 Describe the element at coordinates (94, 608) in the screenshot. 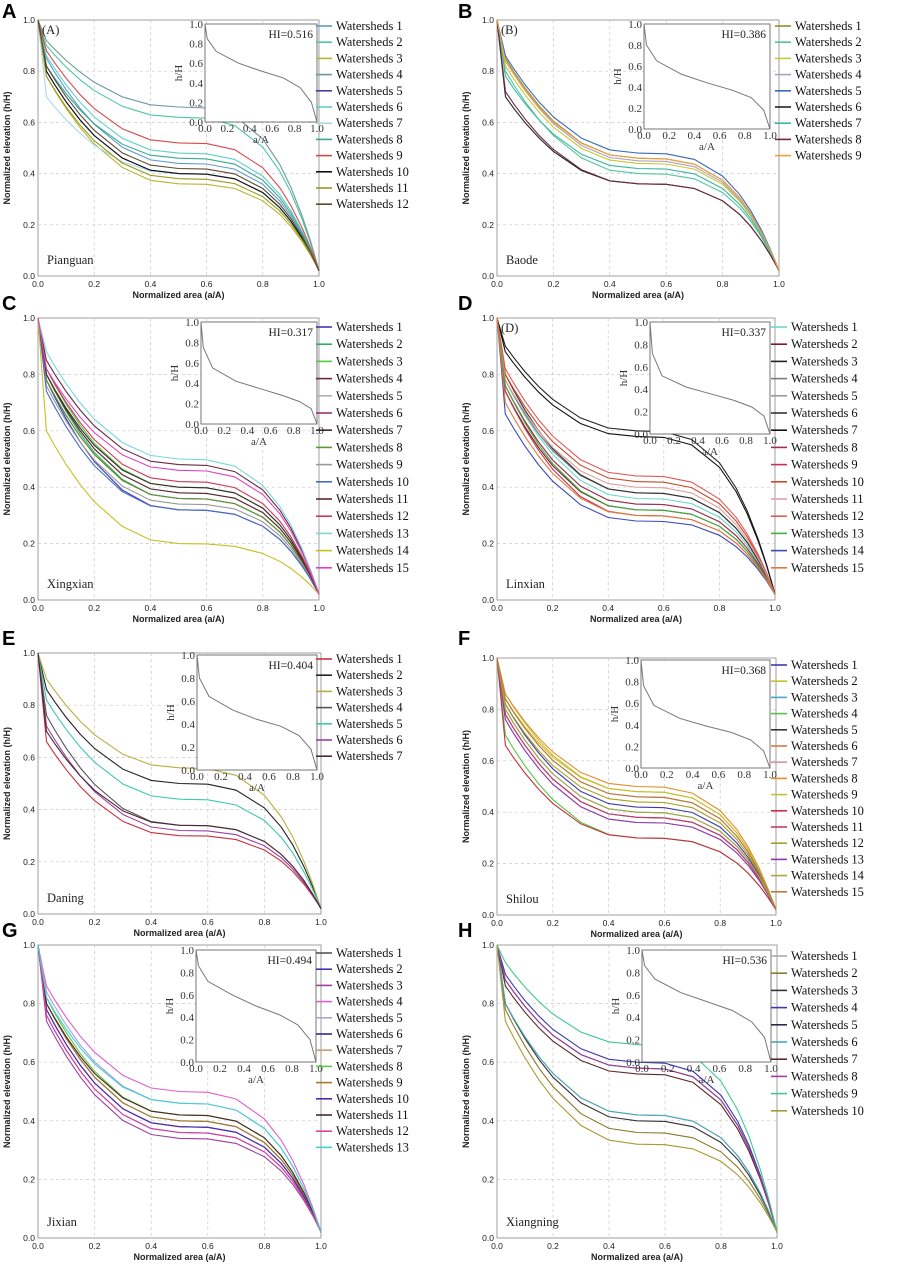

I see `x-tick-label: 0.2` at that location.